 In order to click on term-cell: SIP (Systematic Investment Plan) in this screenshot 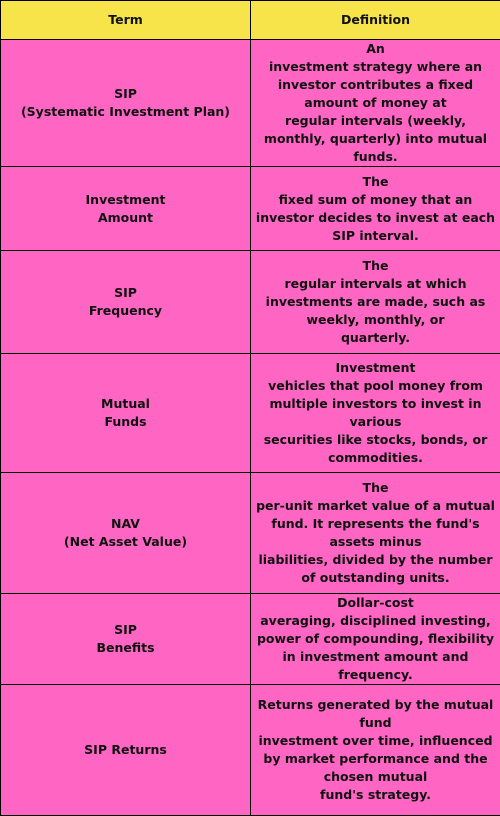, I will do `click(126, 103)`.